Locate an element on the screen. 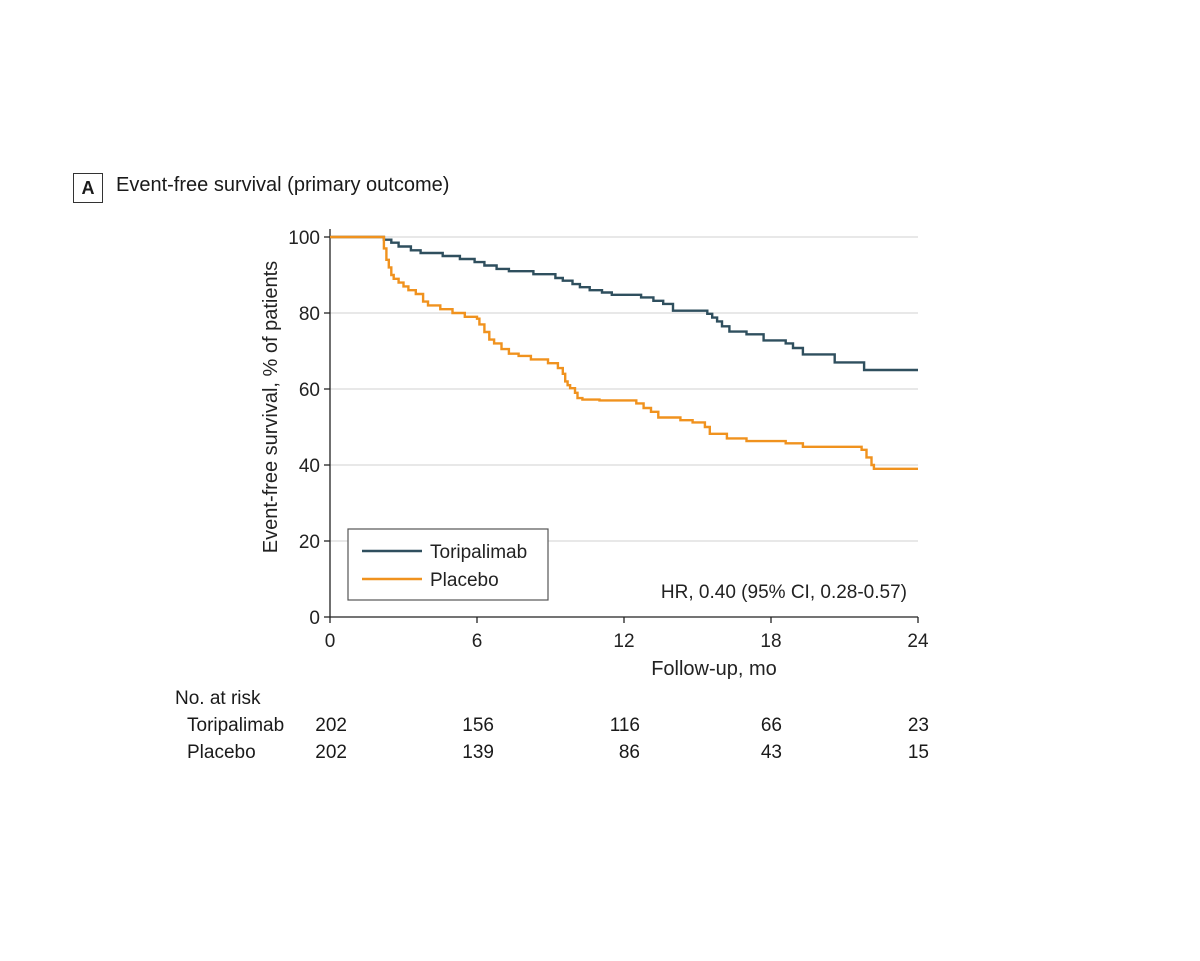 This screenshot has width=1200, height=961. risk-value-toripalimab-12: 116 is located at coordinates (624, 725).